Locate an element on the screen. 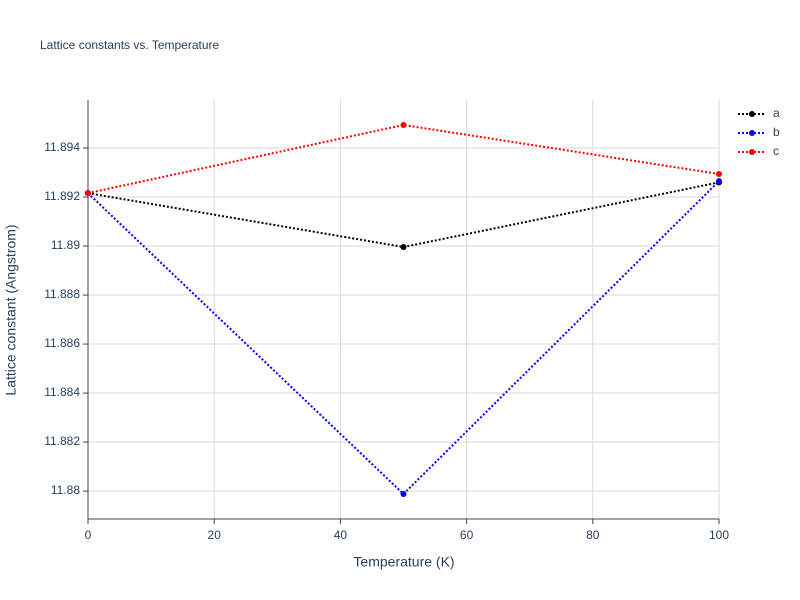 This screenshot has height=600, width=800. x-axis-title: Temperature (K) is located at coordinates (403, 562).